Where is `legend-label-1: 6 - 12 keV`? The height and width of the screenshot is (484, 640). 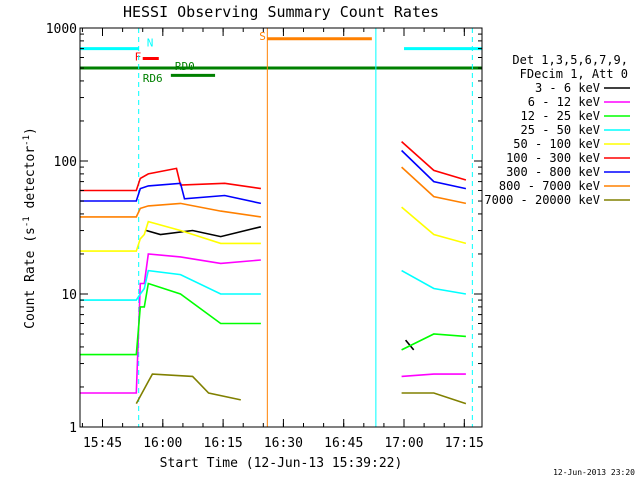 legend-label-1: 6 - 12 keV is located at coordinates (564, 102).